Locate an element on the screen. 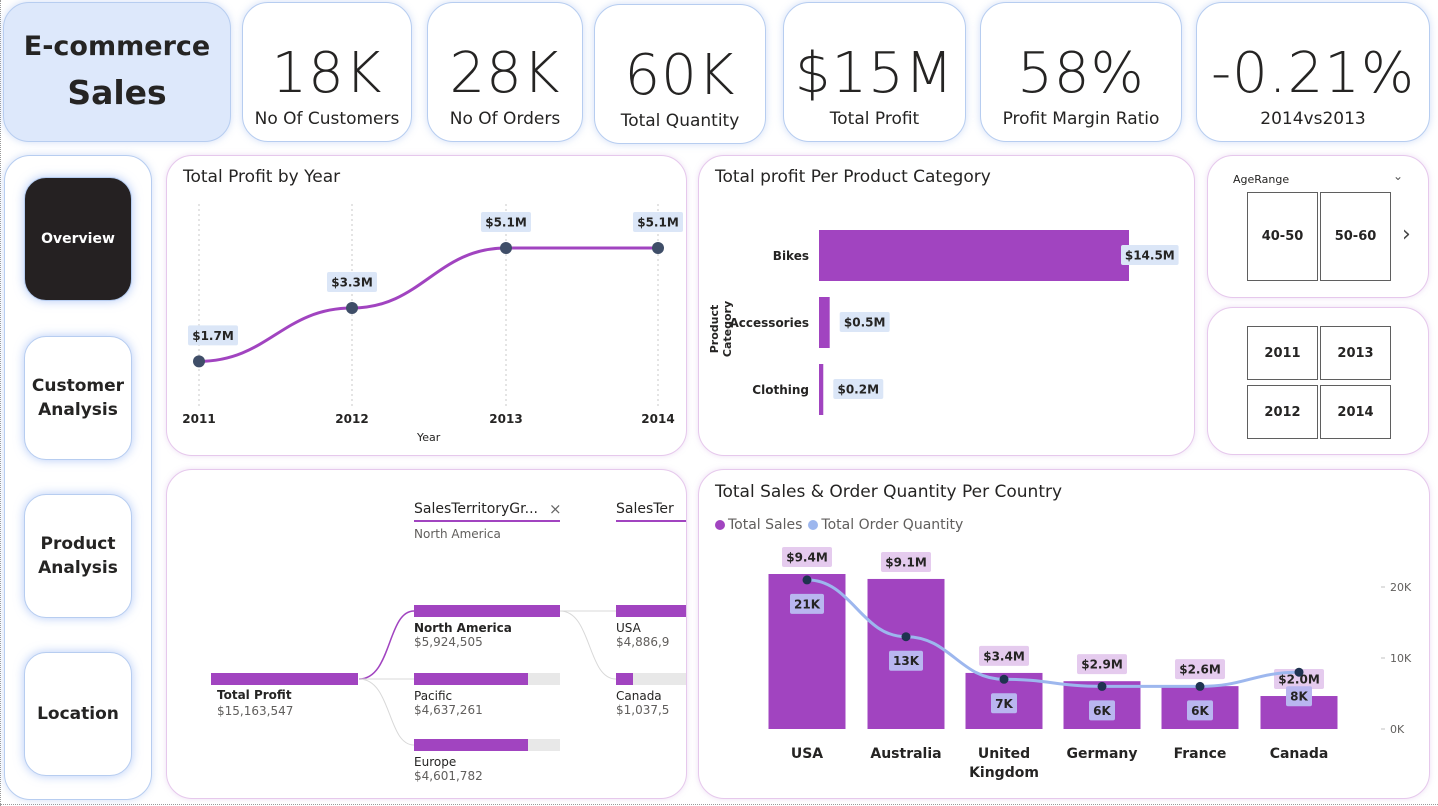  root-bar is located at coordinates (284, 679).